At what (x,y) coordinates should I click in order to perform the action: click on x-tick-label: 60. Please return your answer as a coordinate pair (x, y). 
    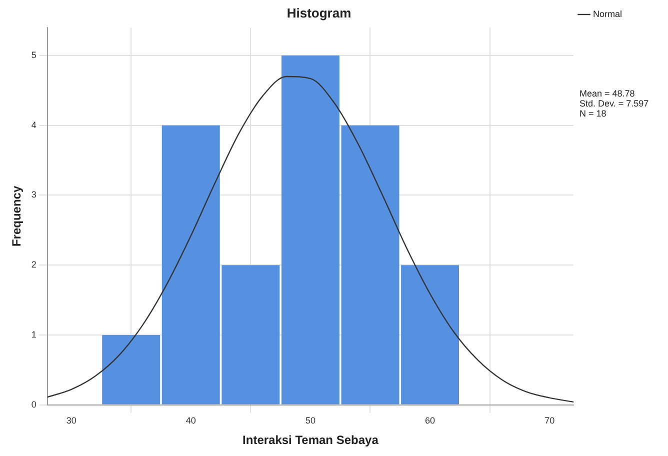
    Looking at the image, I should click on (430, 421).